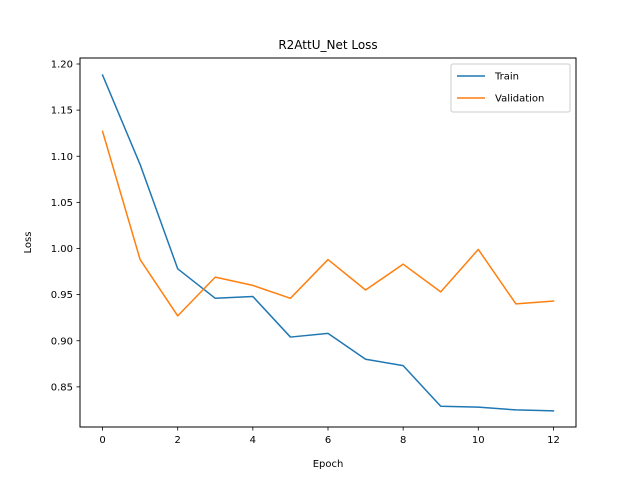  I want to click on x-axis-label: Epoch, so click(328, 464).